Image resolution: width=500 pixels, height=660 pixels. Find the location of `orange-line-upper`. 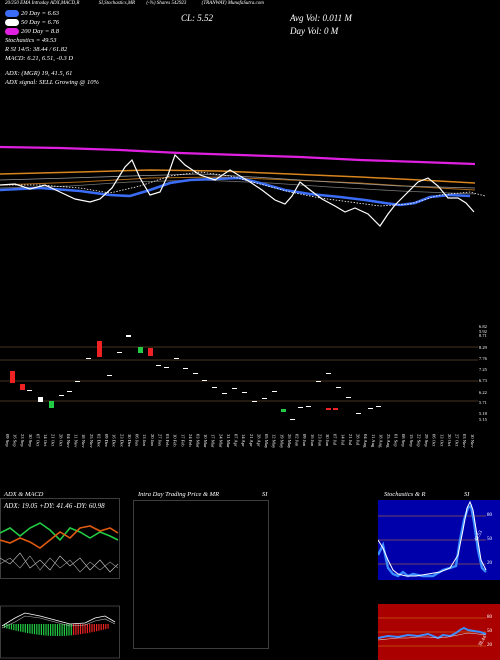

orange-line-upper is located at coordinates (238, 176).